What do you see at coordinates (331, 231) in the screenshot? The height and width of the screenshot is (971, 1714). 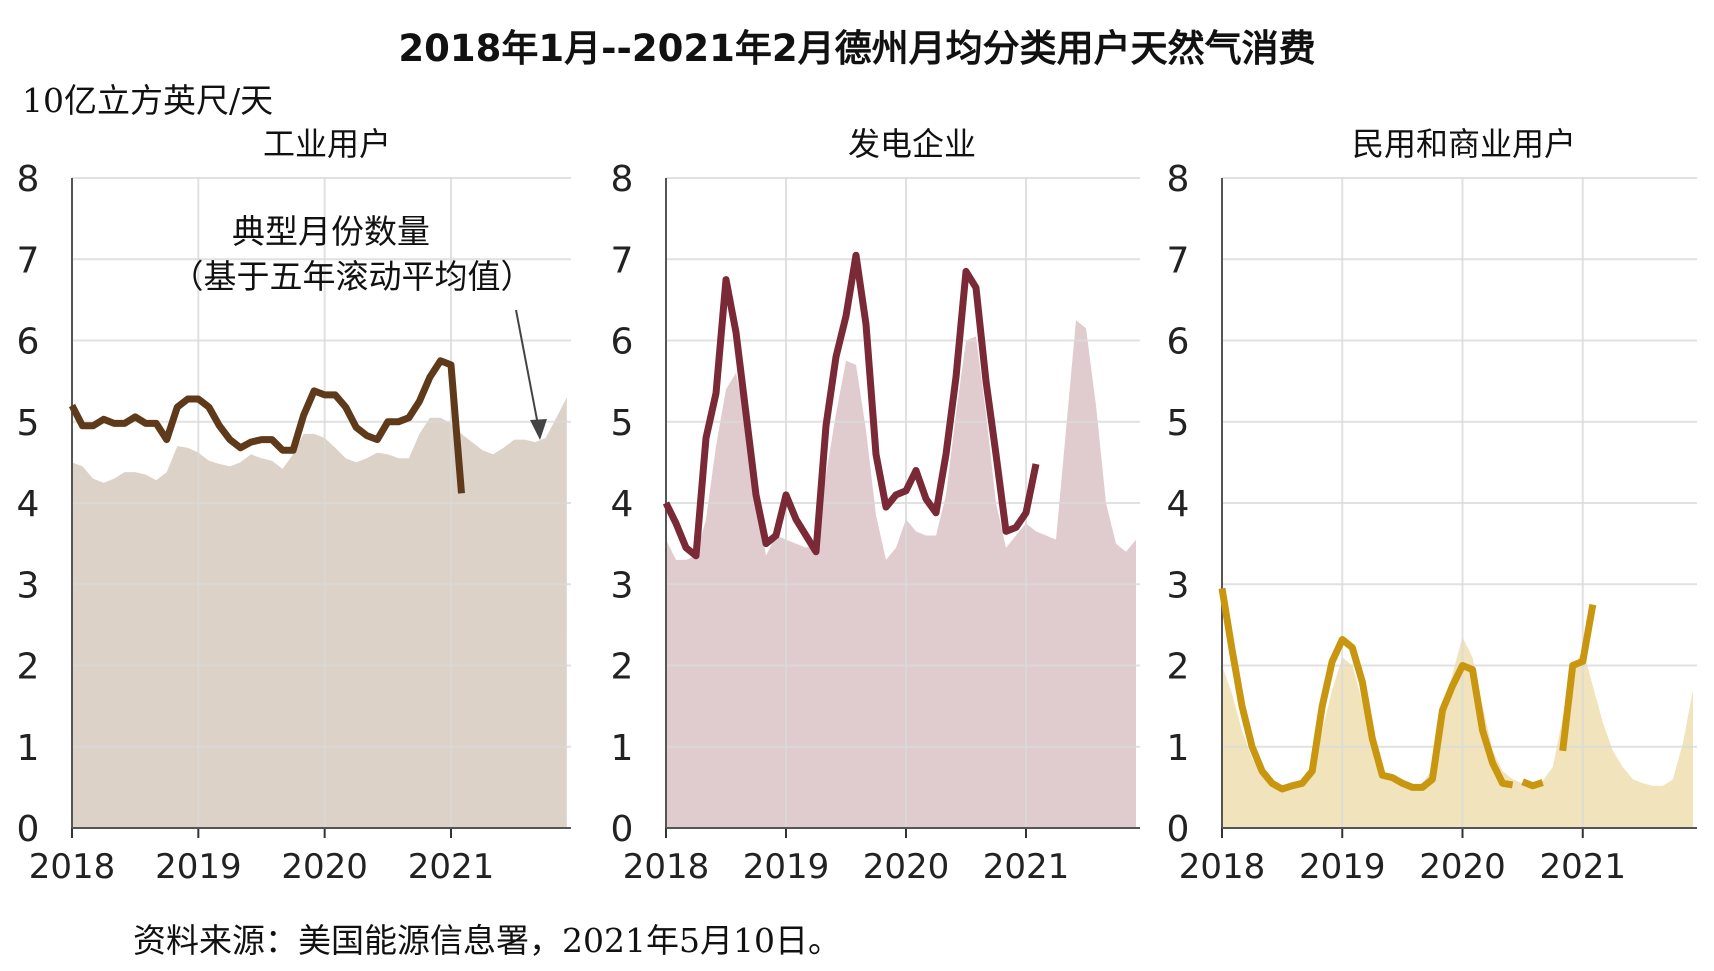 I see `annotation-line-1: 典型月份数量` at bounding box center [331, 231].